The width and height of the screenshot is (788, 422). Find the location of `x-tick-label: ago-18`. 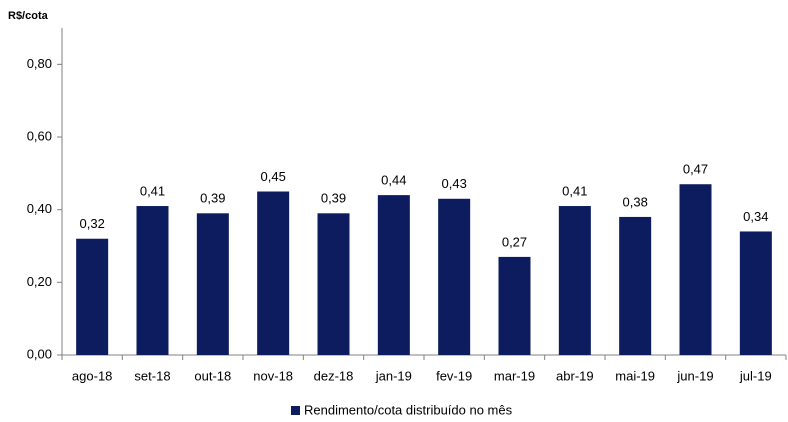

x-tick-label: ago-18 is located at coordinates (92, 375).